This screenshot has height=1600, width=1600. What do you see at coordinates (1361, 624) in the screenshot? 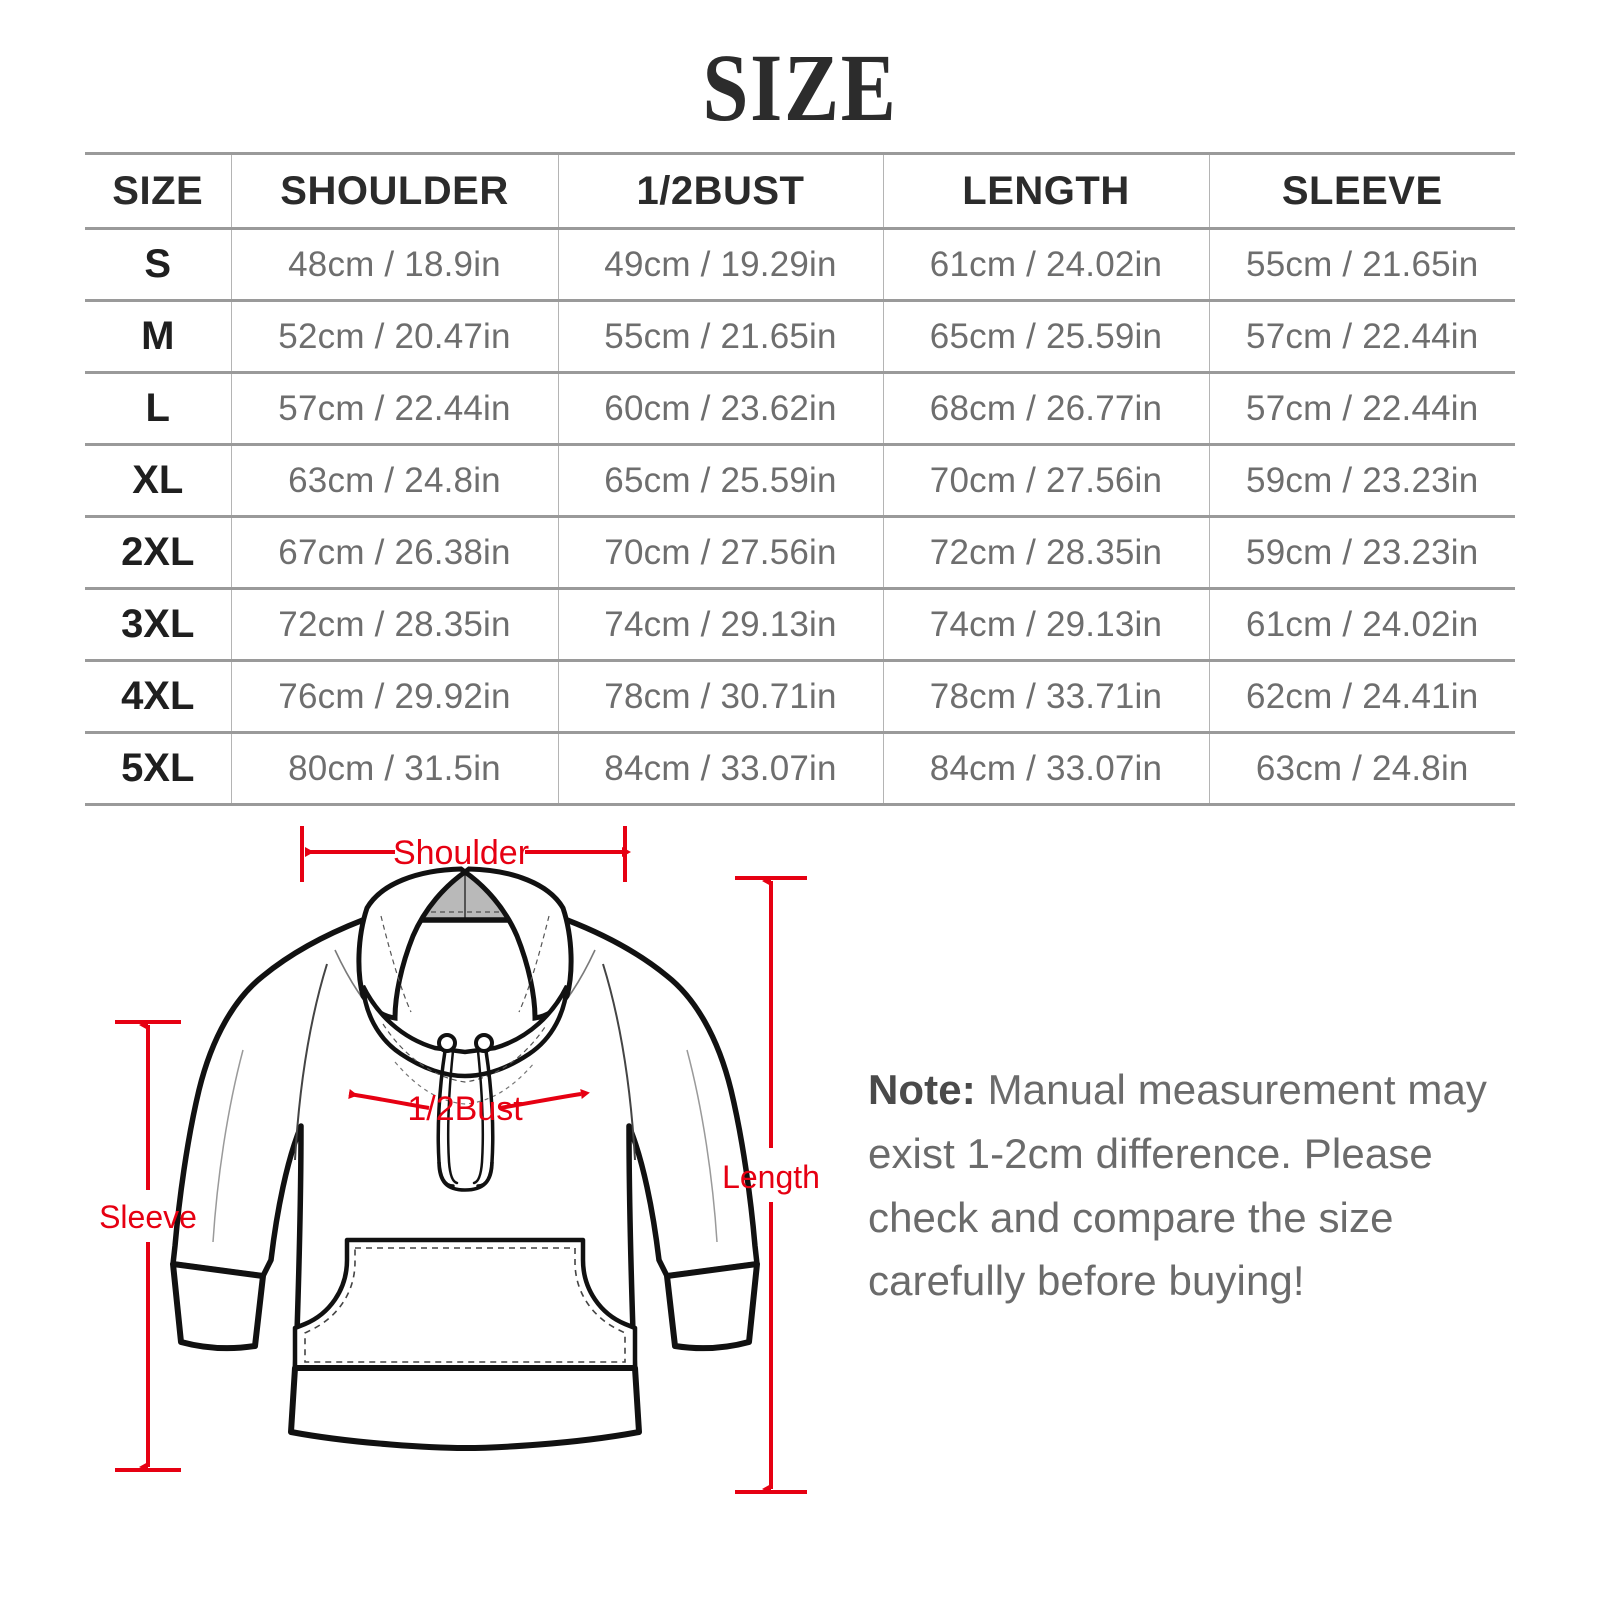
I see `cell-sleeve: 61cm / 24.02in` at bounding box center [1361, 624].